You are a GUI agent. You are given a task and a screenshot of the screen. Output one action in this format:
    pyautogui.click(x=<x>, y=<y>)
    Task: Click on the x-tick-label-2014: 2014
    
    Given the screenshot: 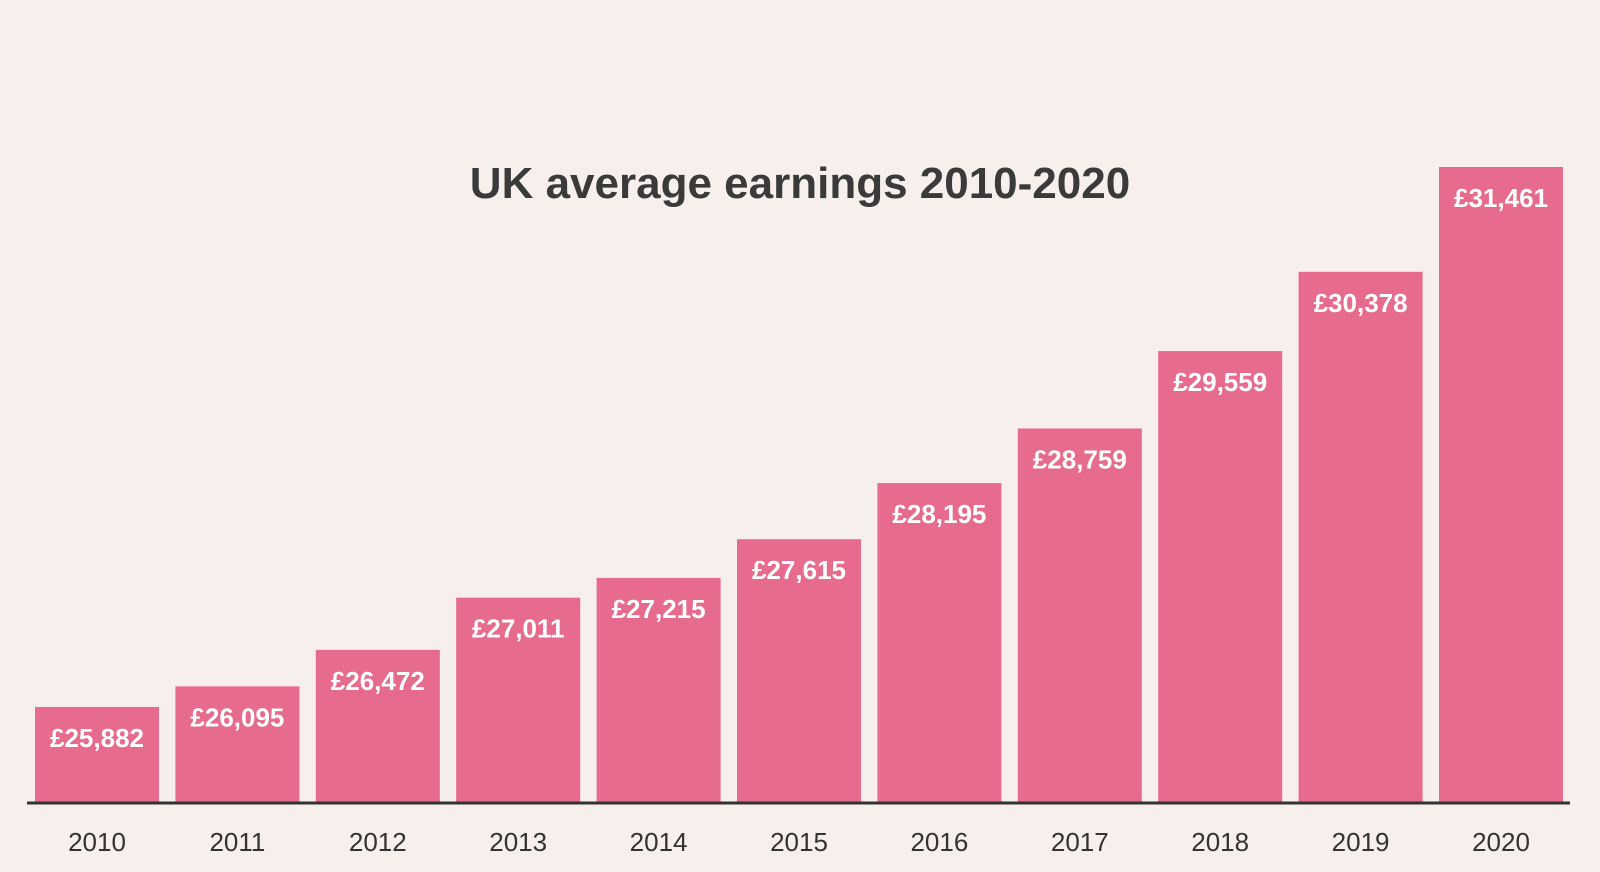 What is the action you would take?
    pyautogui.click(x=659, y=842)
    